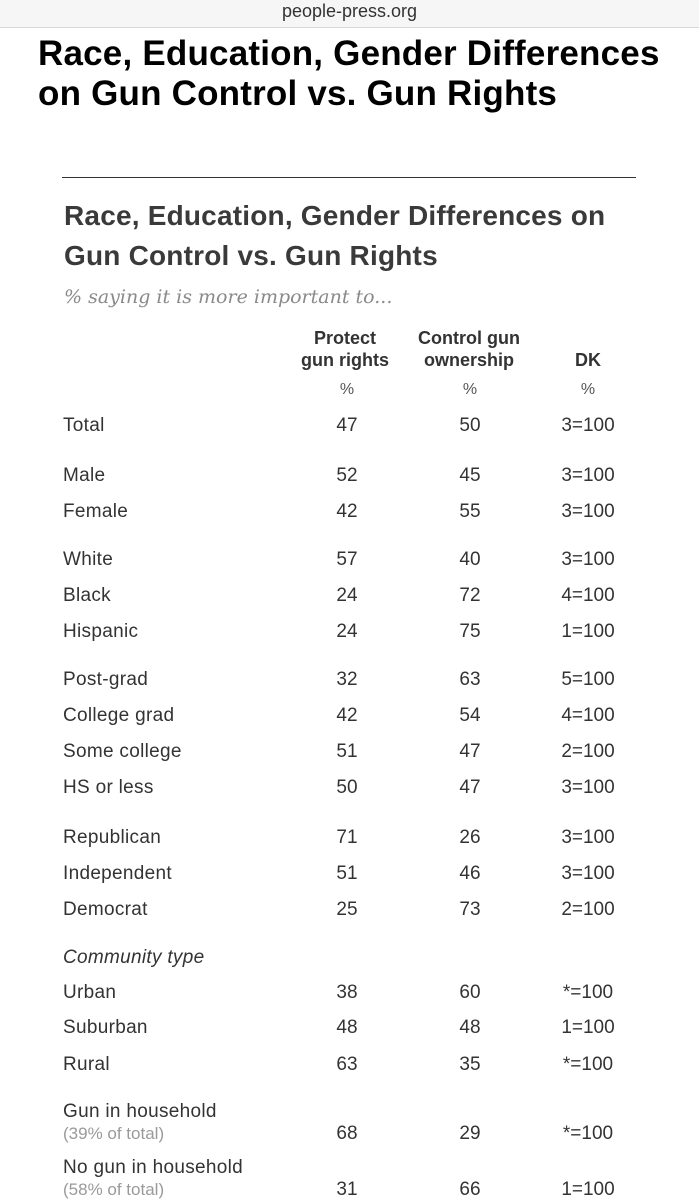 The height and width of the screenshot is (1201, 699). I want to click on cell-control-gun-ownership: 35, so click(470, 1064).